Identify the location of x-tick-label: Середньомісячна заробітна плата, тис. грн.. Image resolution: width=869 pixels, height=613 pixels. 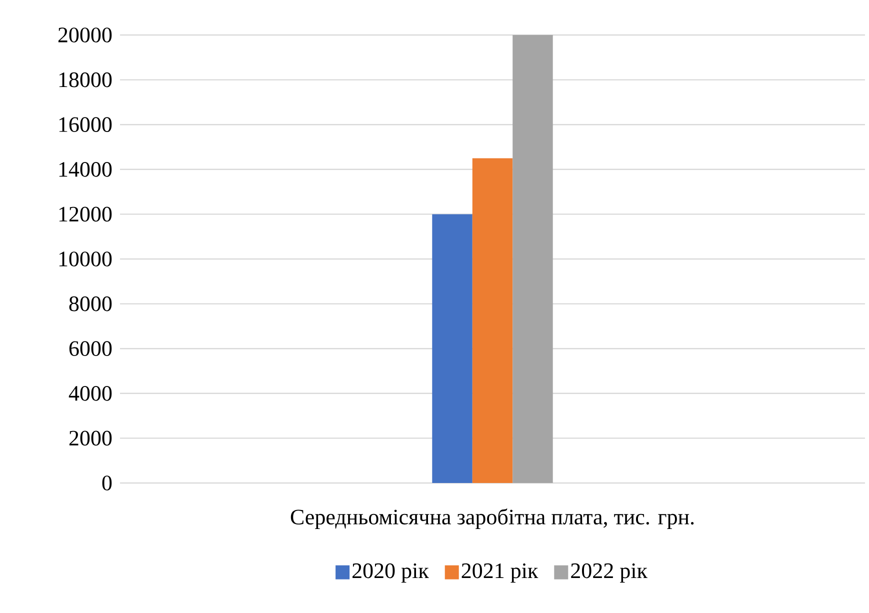
(492, 518).